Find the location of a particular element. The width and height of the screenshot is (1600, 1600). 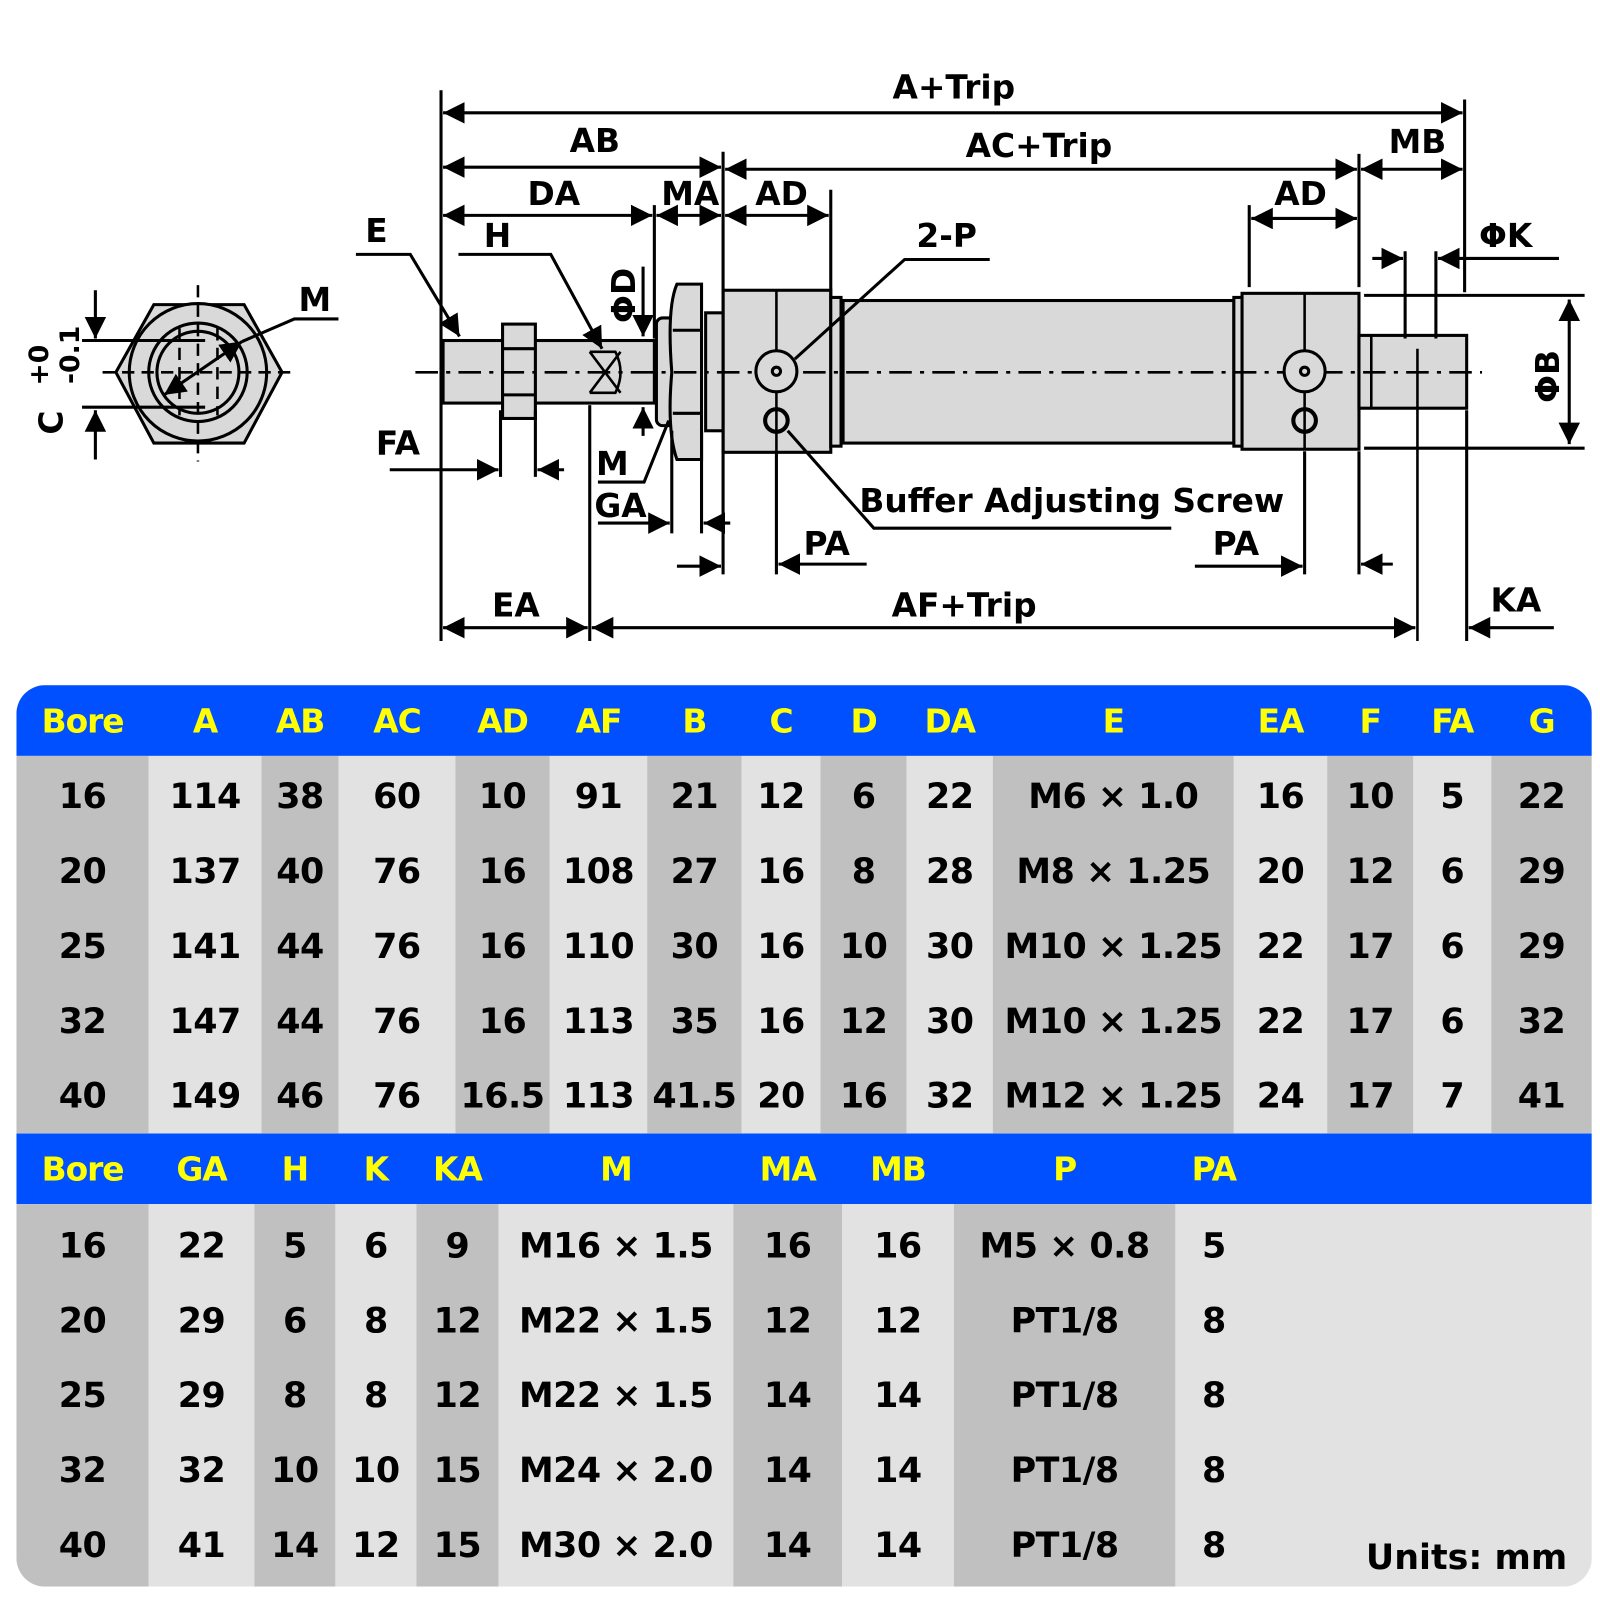

label-c: C is located at coordinates (52, 423).